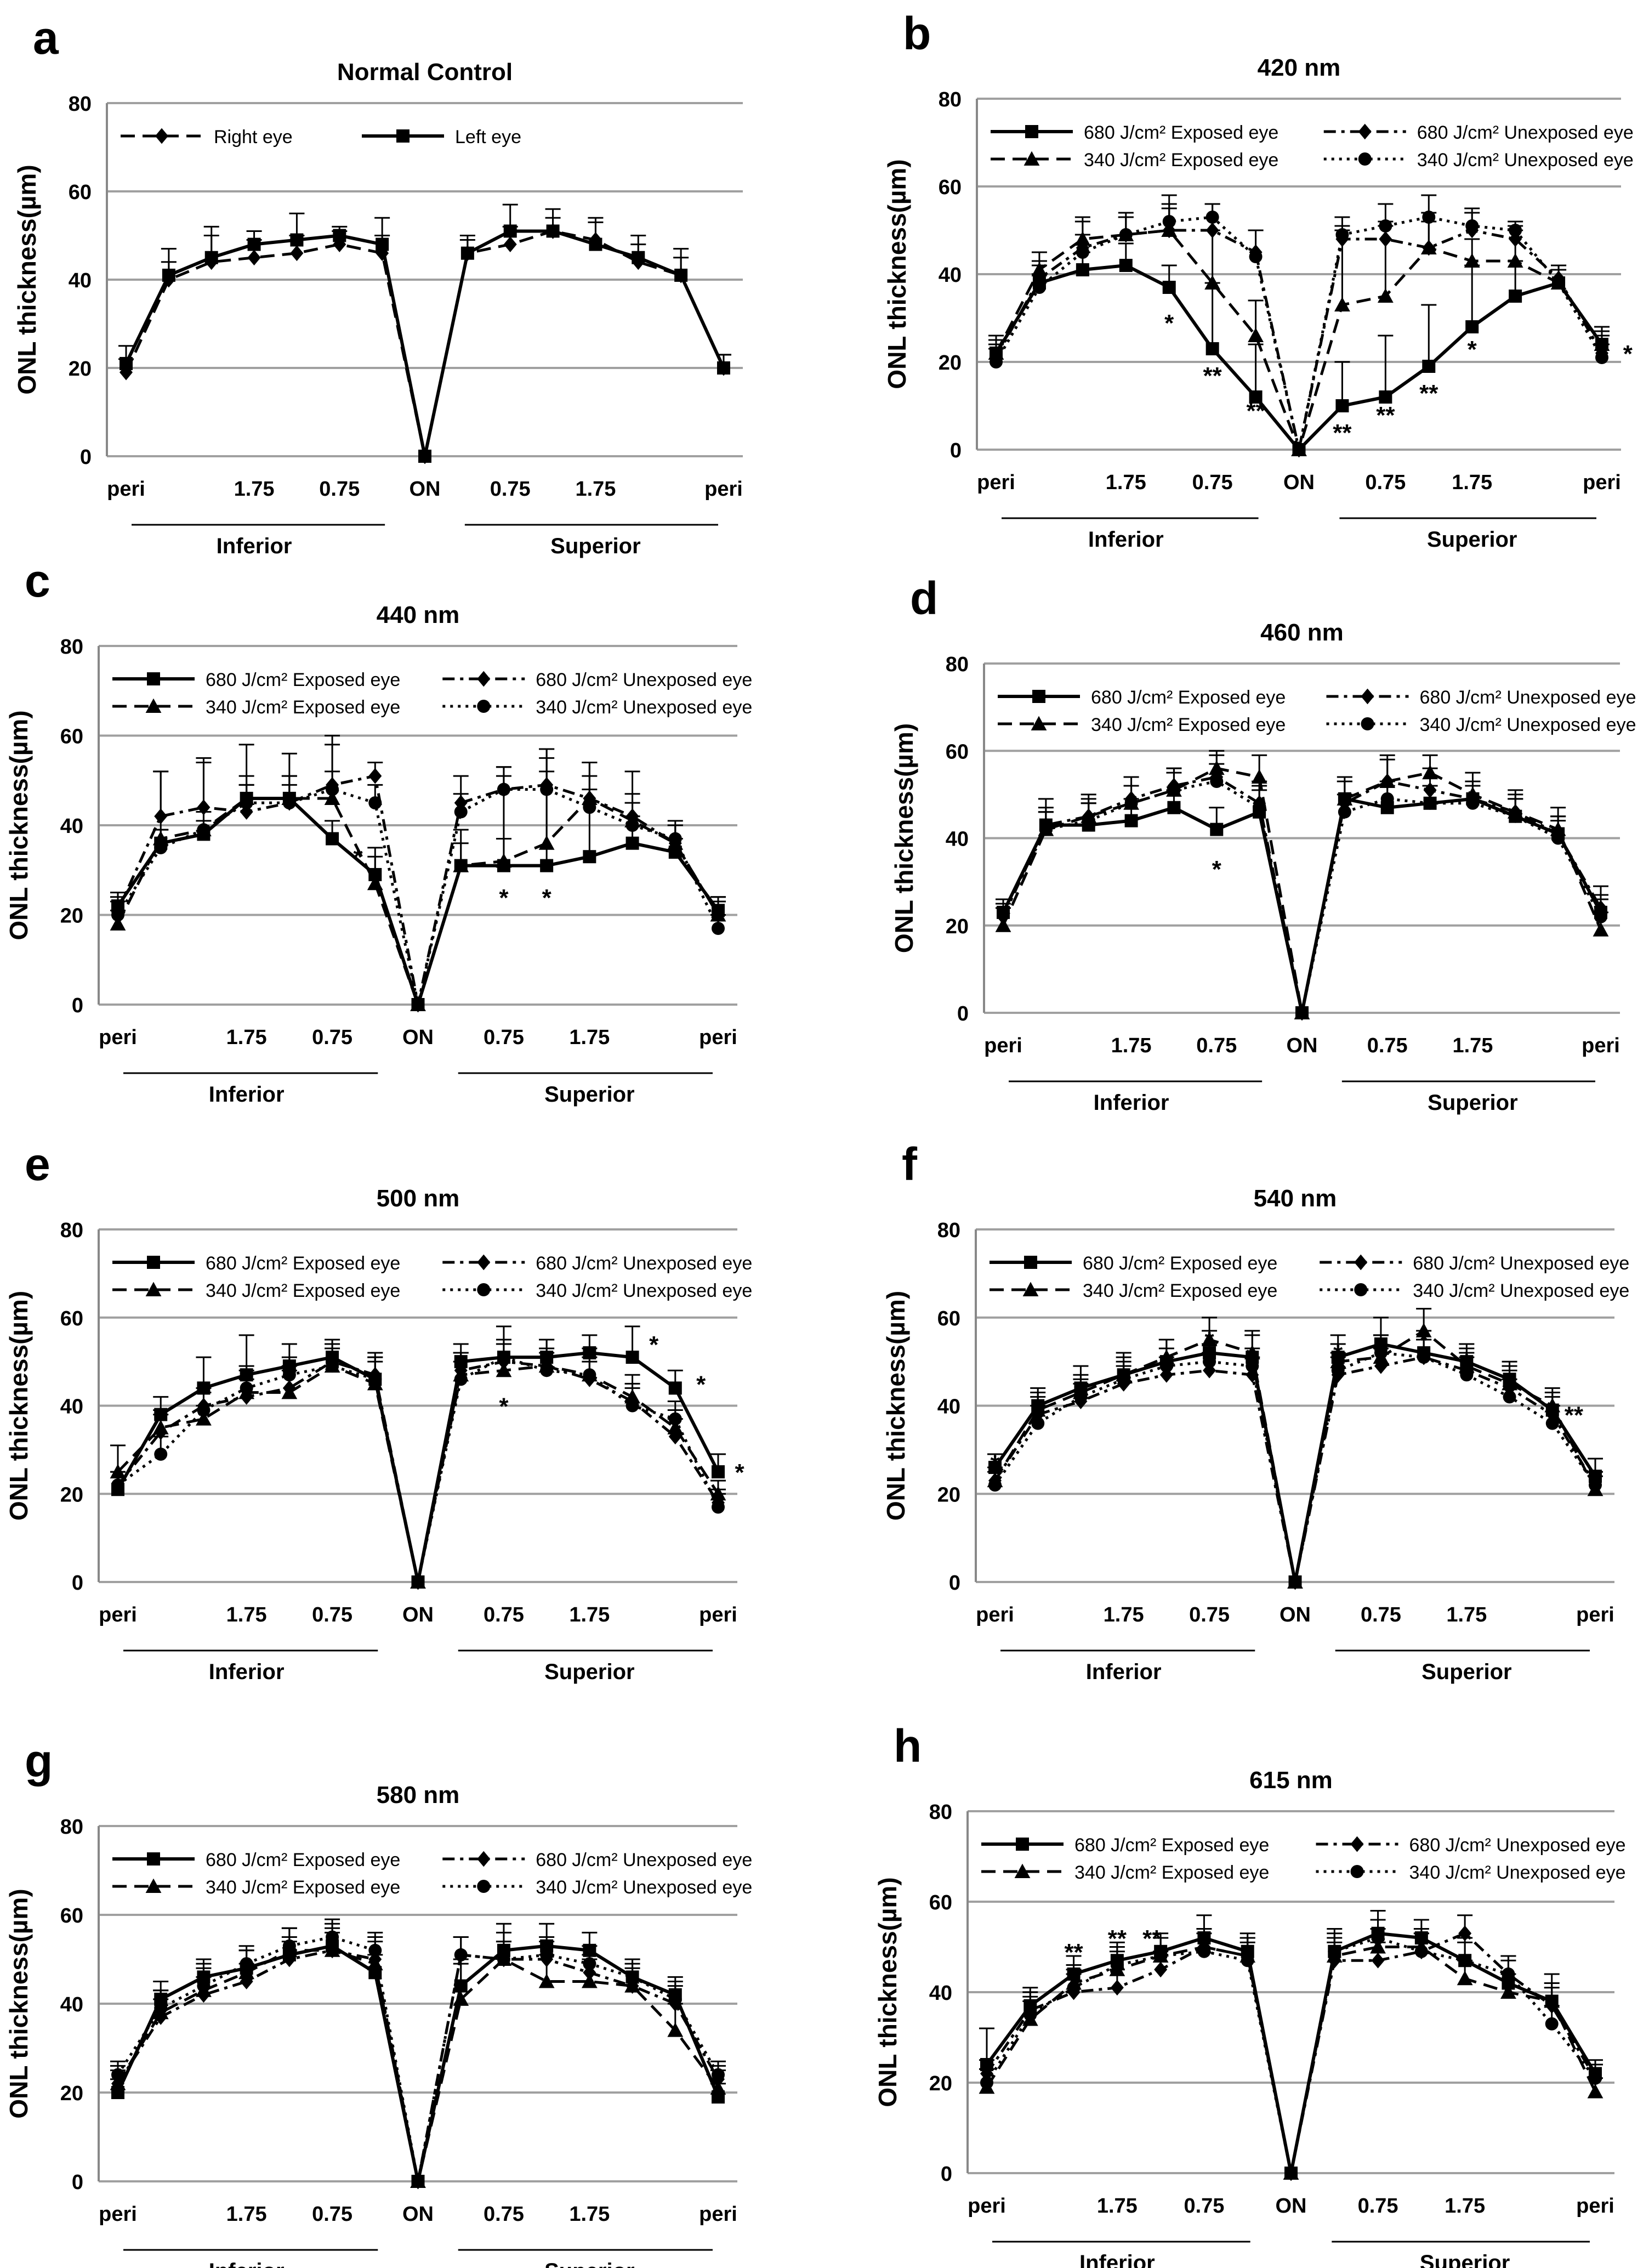 This screenshot has width=1649, height=2268. What do you see at coordinates (488, 137) in the screenshot?
I see `legend-label: Left eye` at bounding box center [488, 137].